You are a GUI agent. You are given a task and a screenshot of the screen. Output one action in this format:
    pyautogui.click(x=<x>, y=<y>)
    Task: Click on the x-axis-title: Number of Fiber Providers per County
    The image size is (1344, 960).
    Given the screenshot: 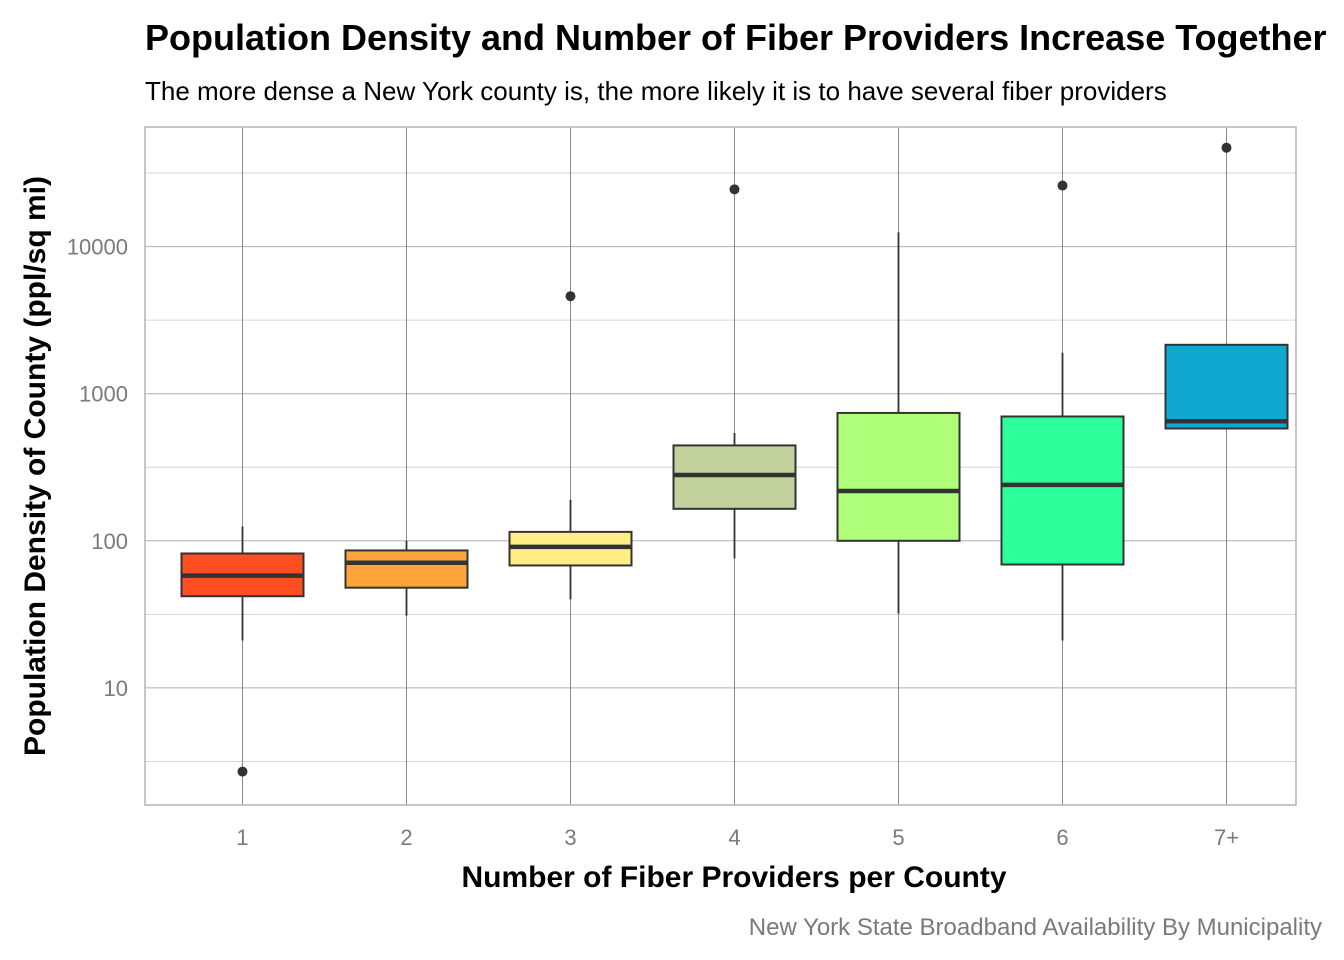 What is the action you would take?
    pyautogui.click(x=733, y=877)
    